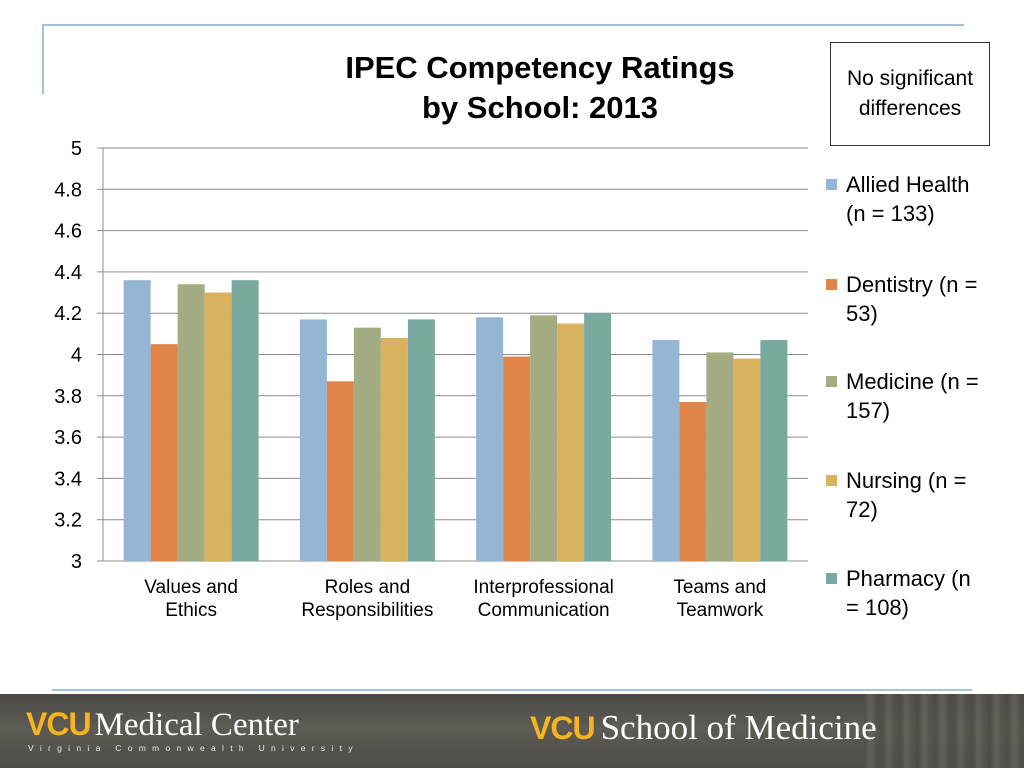 The height and width of the screenshot is (768, 1024). I want to click on legend-item: Allied Health (n = 133), so click(906, 199).